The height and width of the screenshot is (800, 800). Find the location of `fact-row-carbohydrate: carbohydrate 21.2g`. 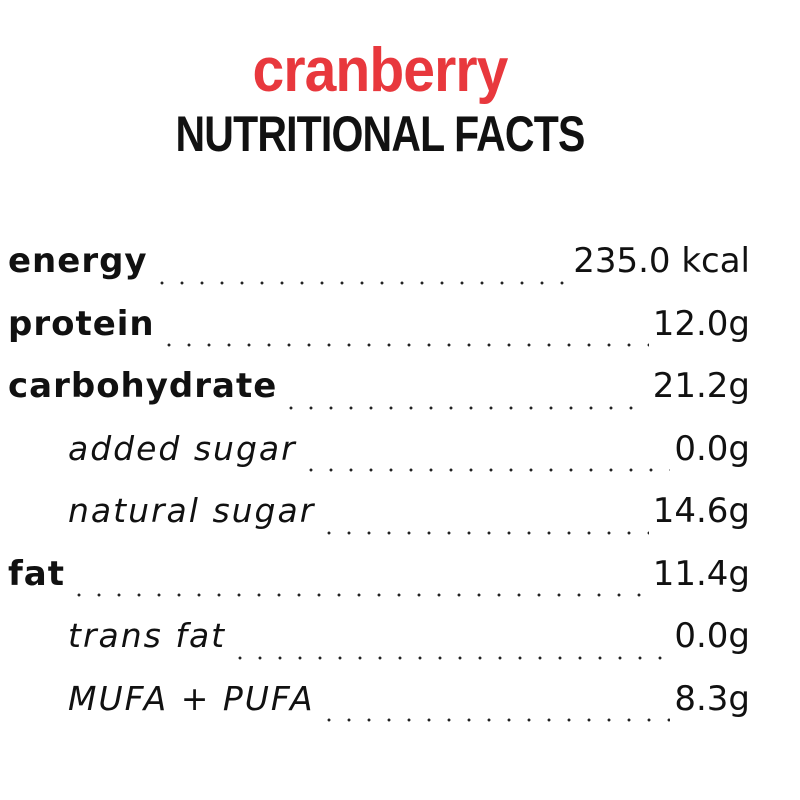

fact-row-carbohydrate: carbohydrate 21.2g is located at coordinates (379, 392).